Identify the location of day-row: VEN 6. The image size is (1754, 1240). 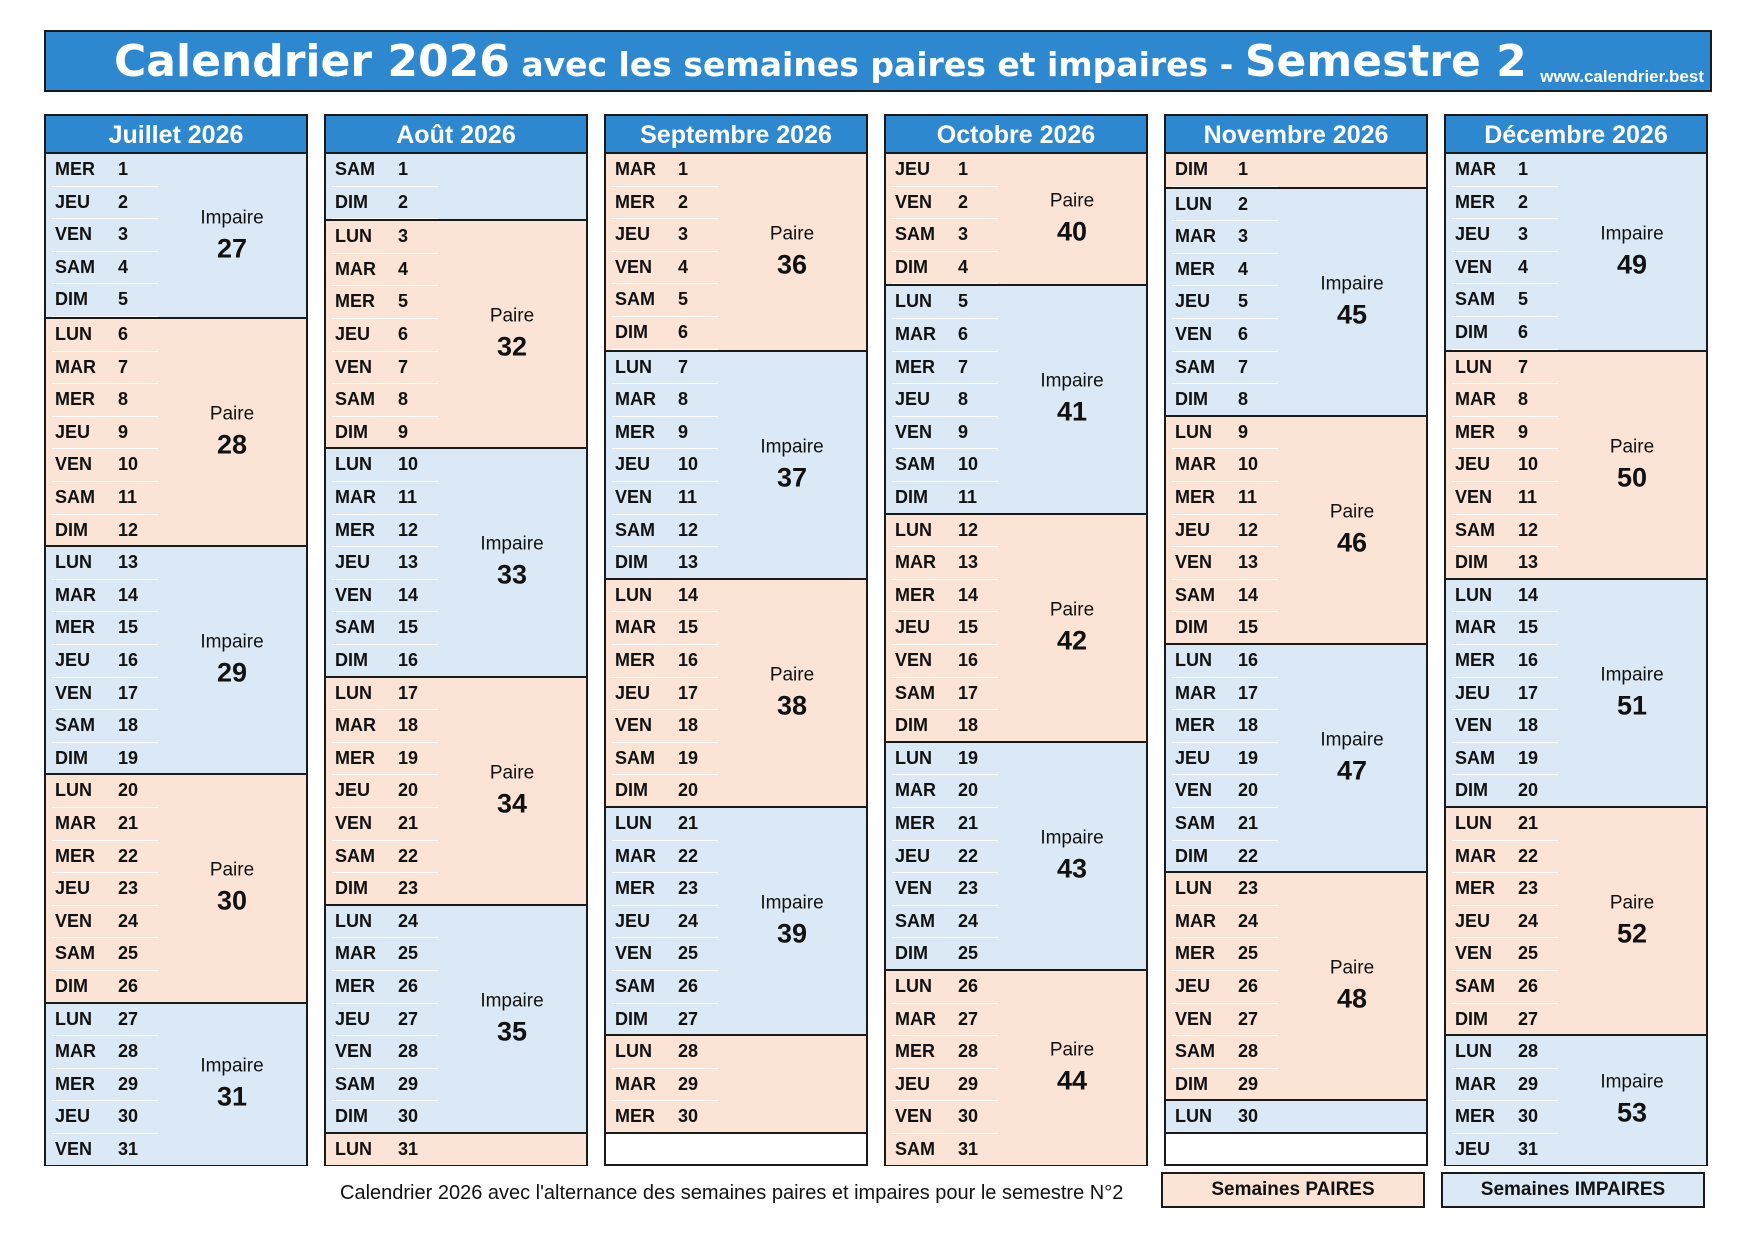
(1222, 335).